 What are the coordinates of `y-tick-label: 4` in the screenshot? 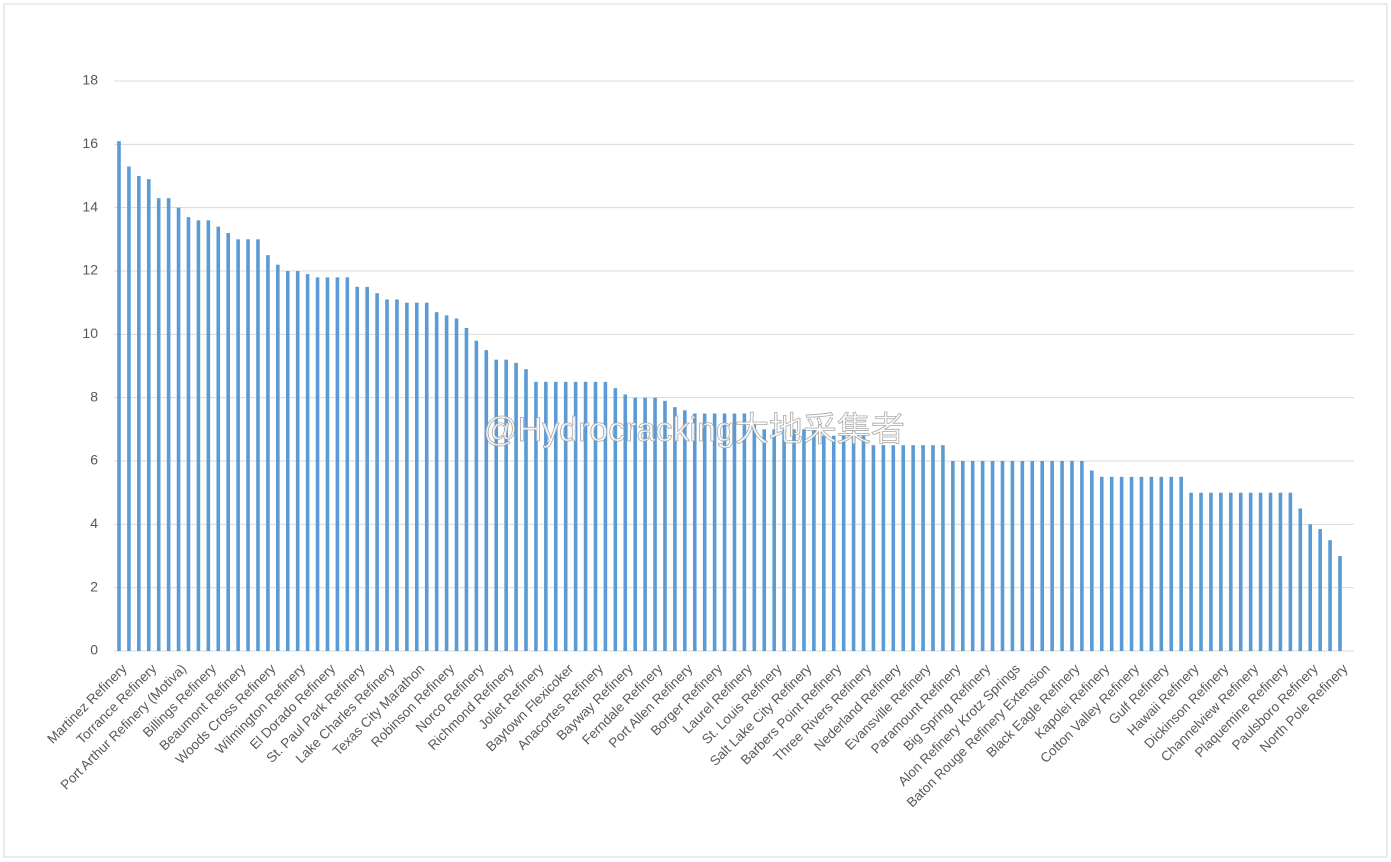 It's located at (94, 523).